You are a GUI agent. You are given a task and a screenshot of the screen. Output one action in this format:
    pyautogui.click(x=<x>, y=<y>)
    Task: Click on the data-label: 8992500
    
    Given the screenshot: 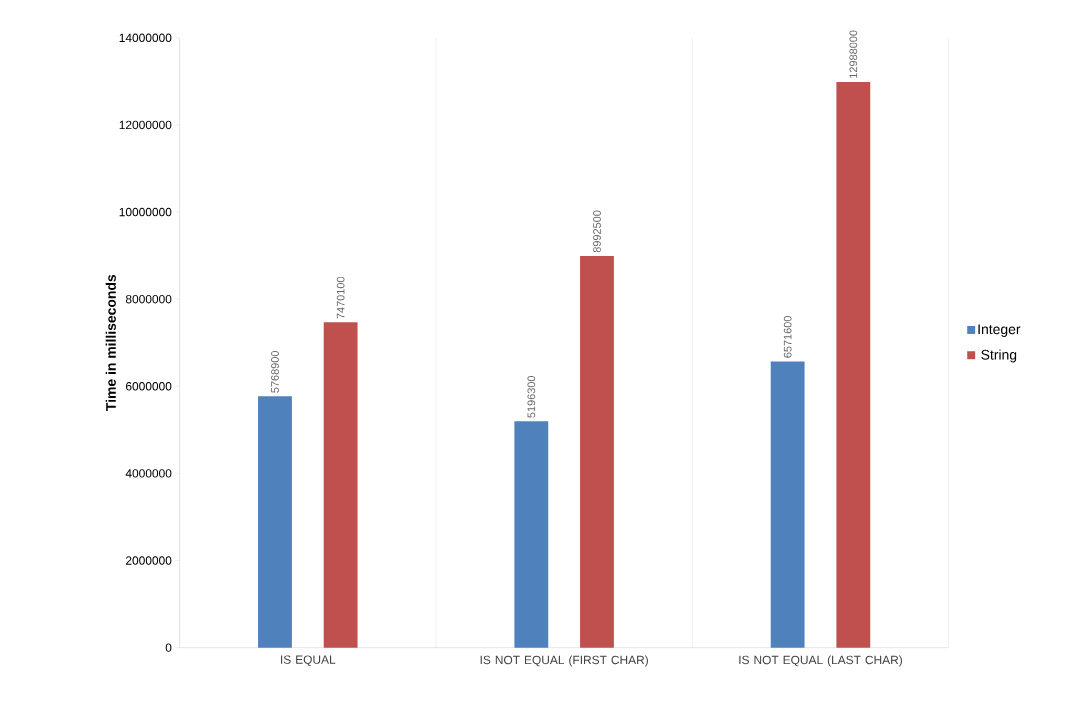 What is the action you would take?
    pyautogui.click(x=597, y=231)
    